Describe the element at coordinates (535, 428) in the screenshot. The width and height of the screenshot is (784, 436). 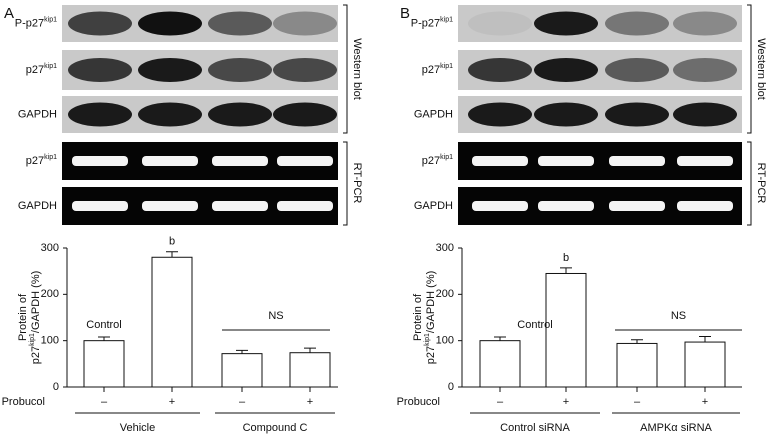
I see `group-label: Control siRNA` at that location.